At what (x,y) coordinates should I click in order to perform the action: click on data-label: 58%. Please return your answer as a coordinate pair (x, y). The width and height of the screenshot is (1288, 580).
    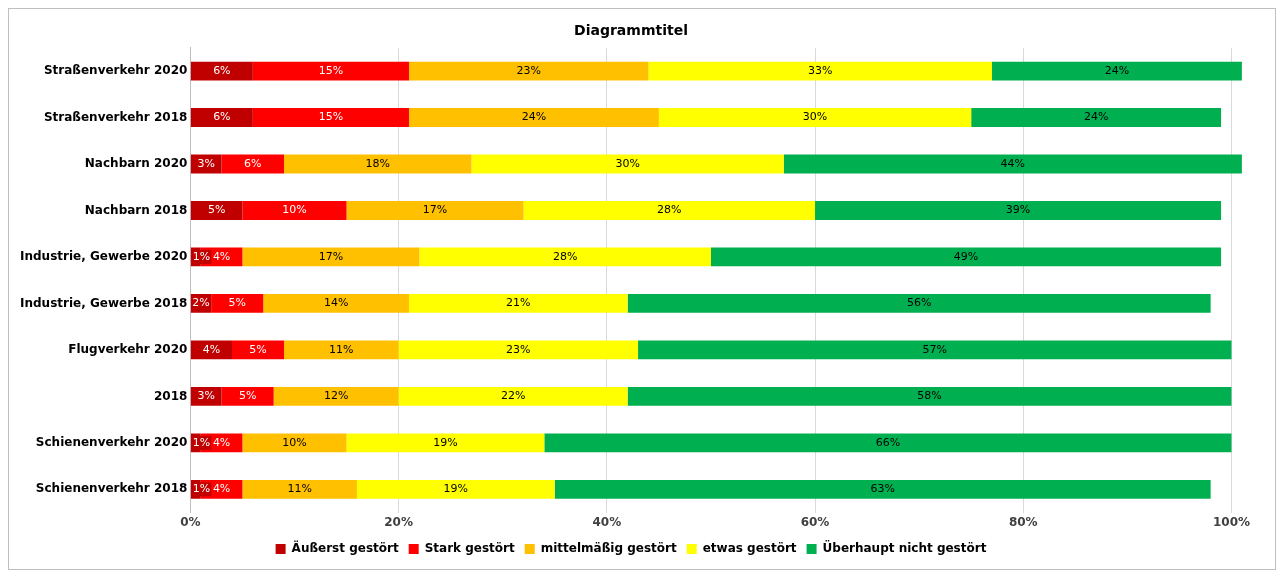
    Looking at the image, I should click on (929, 396).